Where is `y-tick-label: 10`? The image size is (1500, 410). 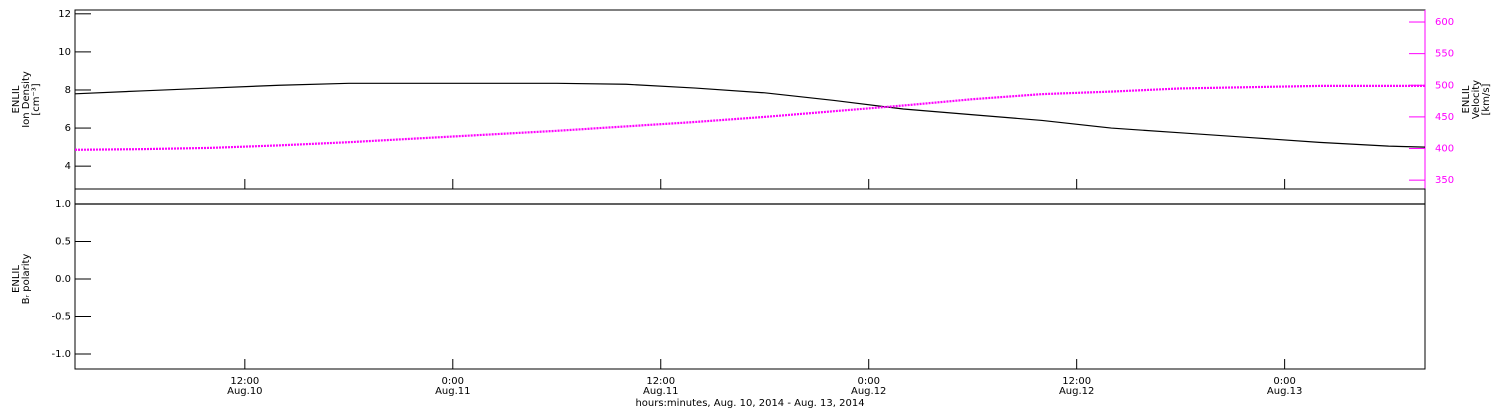 y-tick-label: 10 is located at coordinates (64, 52).